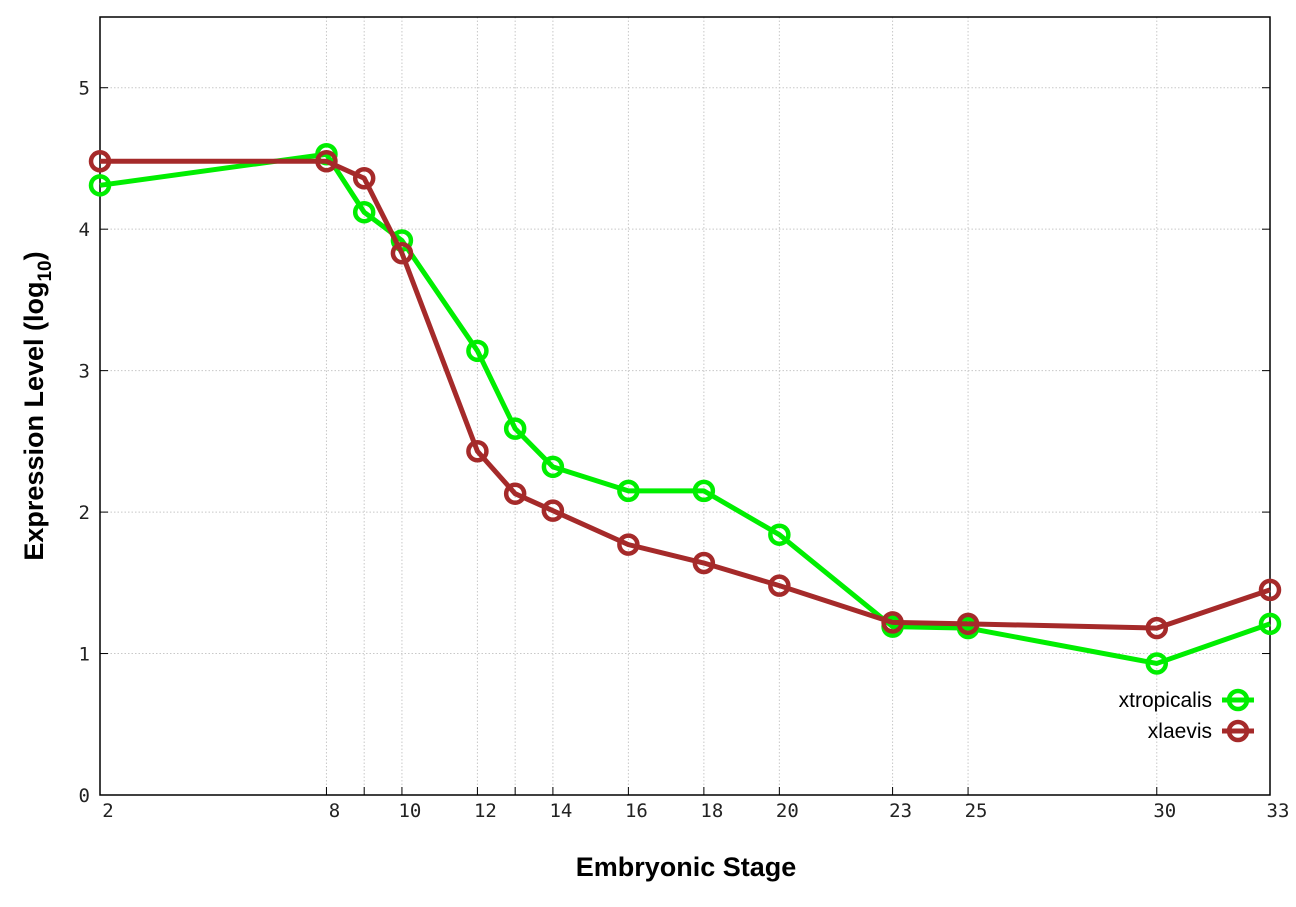 The height and width of the screenshot is (907, 1296). I want to click on y-tick-label: 5, so click(84, 89).